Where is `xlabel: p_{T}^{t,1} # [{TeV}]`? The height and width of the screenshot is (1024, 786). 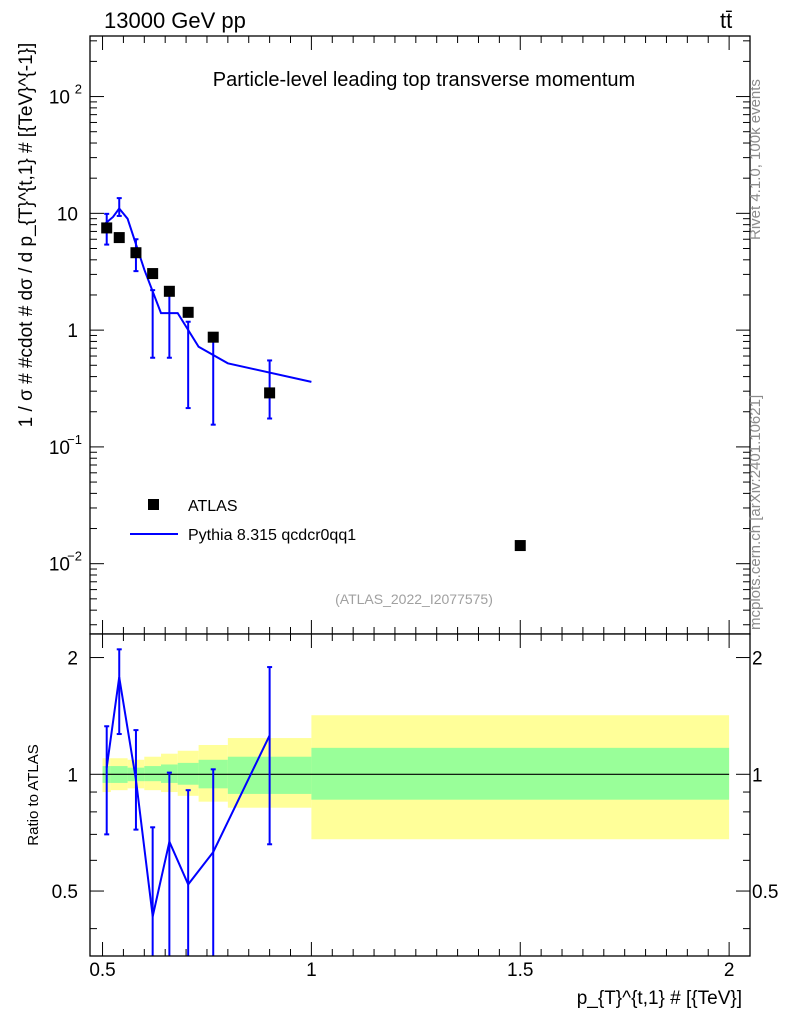
xlabel: p_{T}^{t,1} # [{TeV}] is located at coordinates (659, 998).